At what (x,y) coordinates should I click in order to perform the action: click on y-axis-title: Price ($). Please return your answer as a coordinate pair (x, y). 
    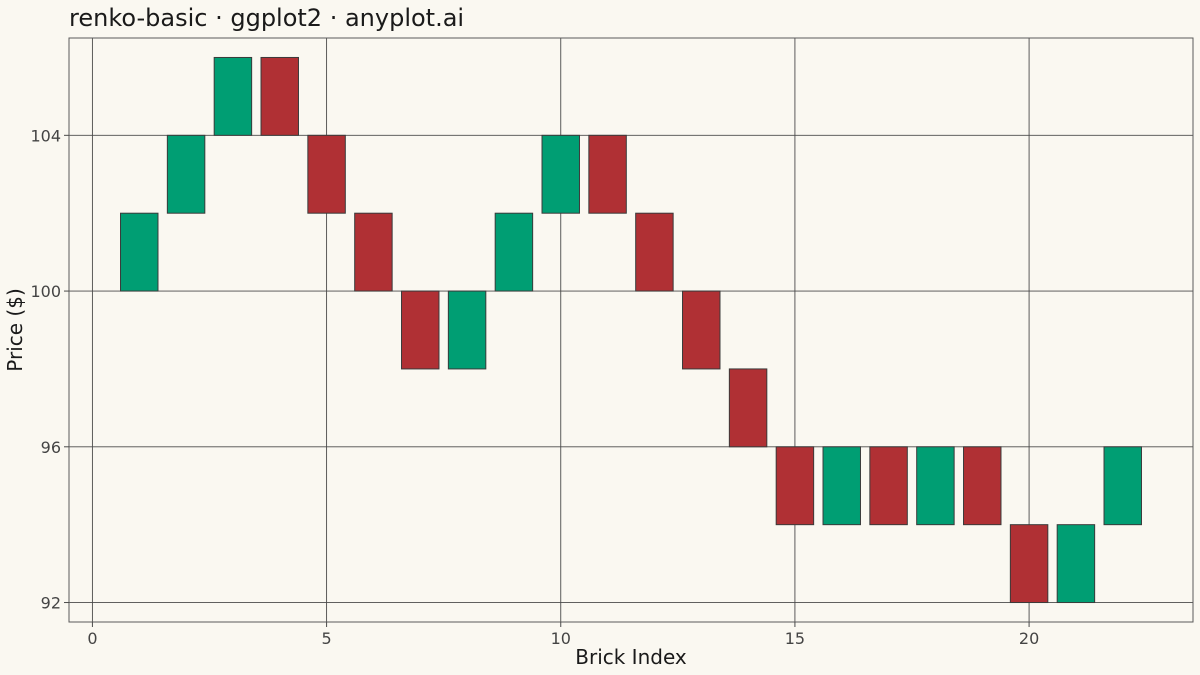
    Looking at the image, I should click on (15, 329).